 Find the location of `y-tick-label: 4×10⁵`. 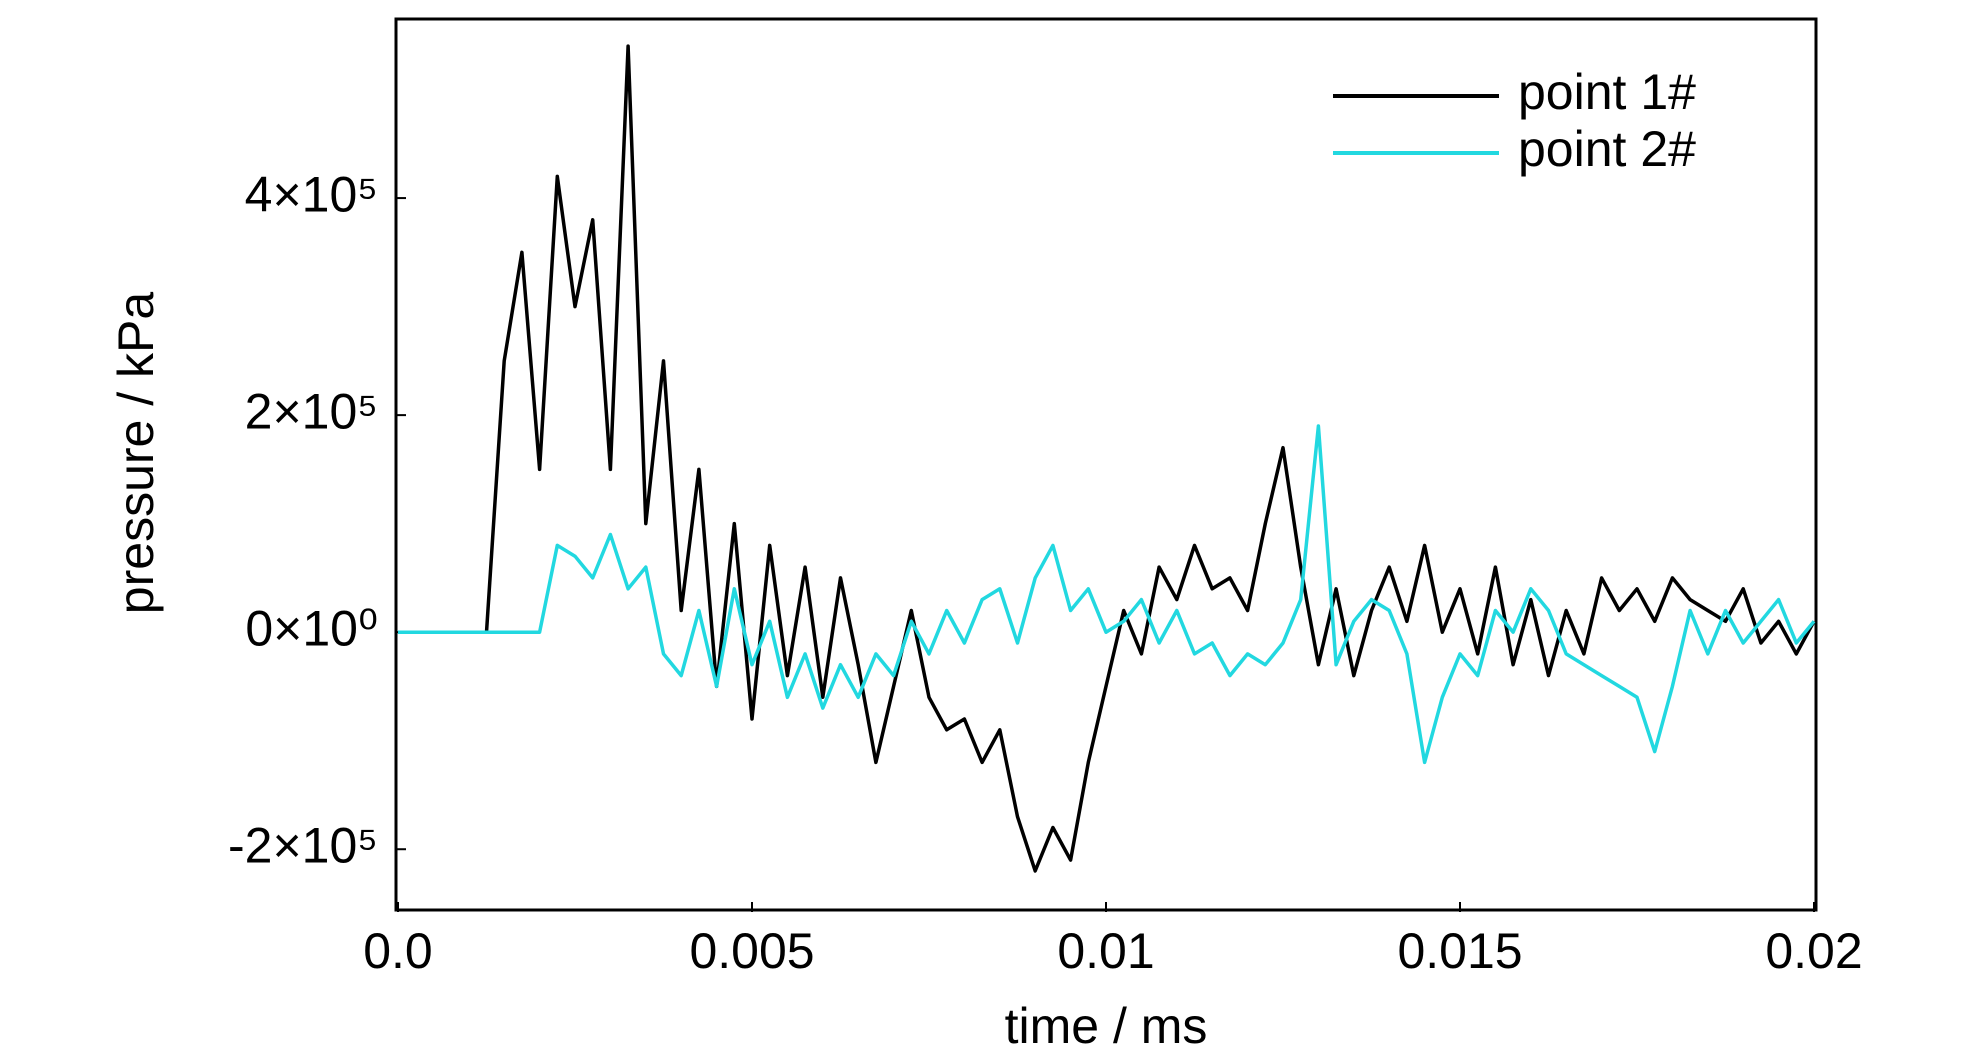

y-tick-label: 4×10⁵ is located at coordinates (311, 194).